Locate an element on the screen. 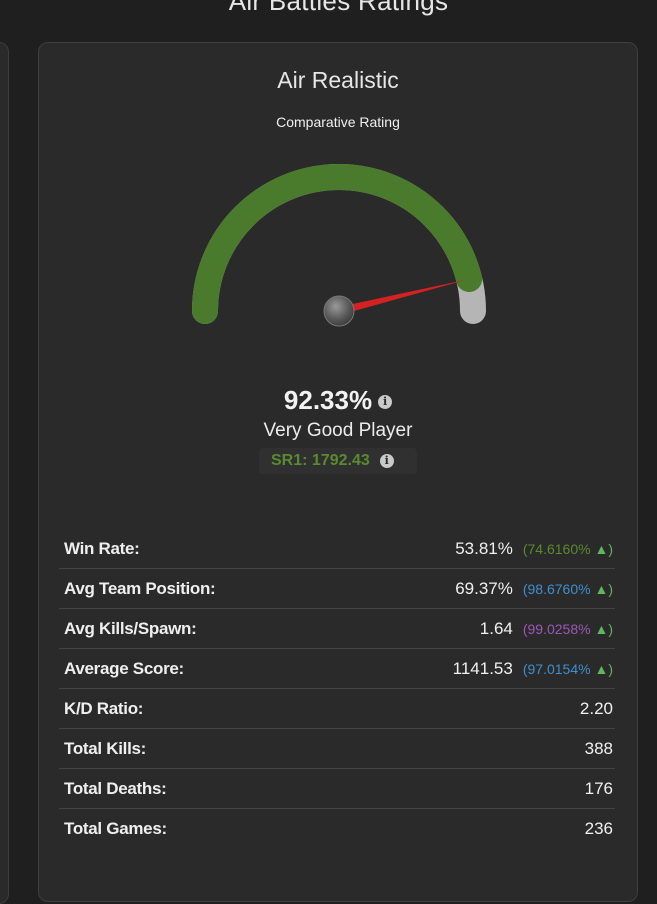 The height and width of the screenshot is (904, 657). rating-percent: 92.33% is located at coordinates (328, 400).